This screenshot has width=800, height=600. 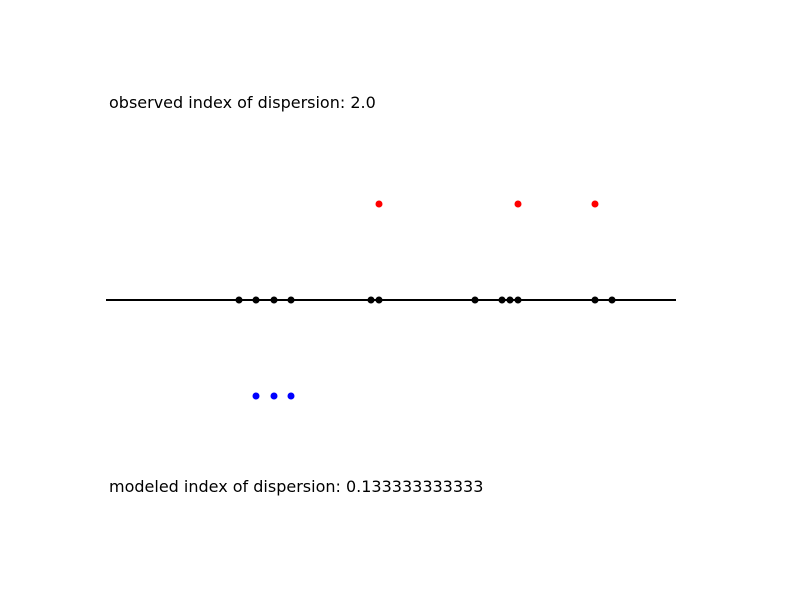 I want to click on observed-dispersion-label: observed index of dispersion: 2.0, so click(x=242, y=102).